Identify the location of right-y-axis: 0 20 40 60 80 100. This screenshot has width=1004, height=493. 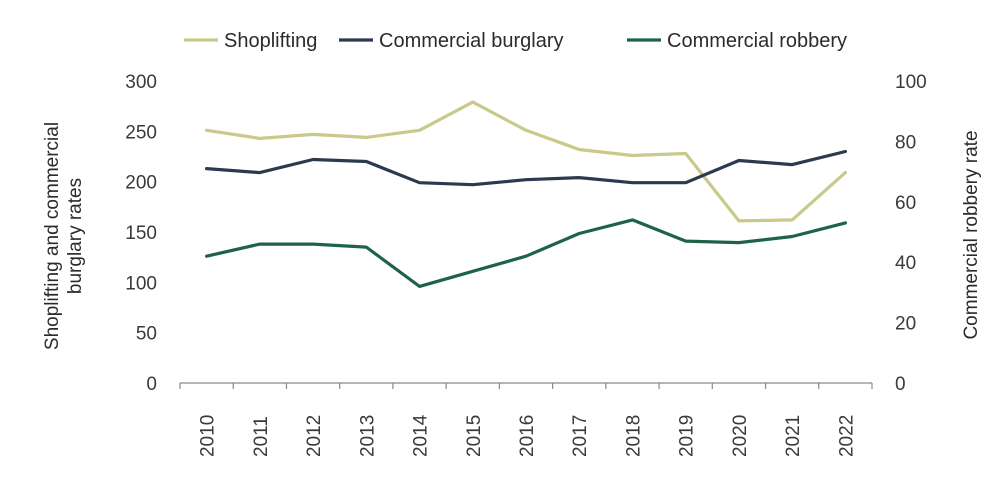
(911, 233).